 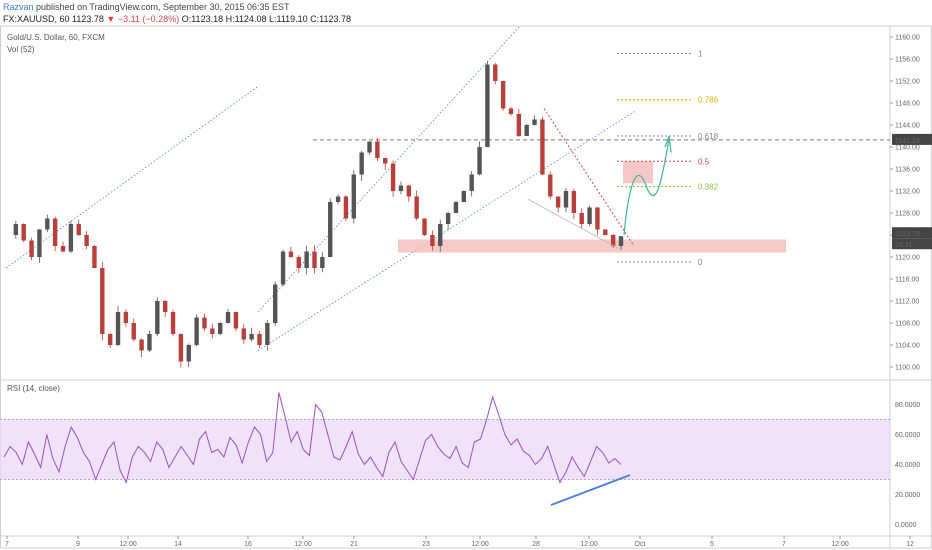 I want to click on price-tick-label: 1148.00, so click(x=907, y=104).